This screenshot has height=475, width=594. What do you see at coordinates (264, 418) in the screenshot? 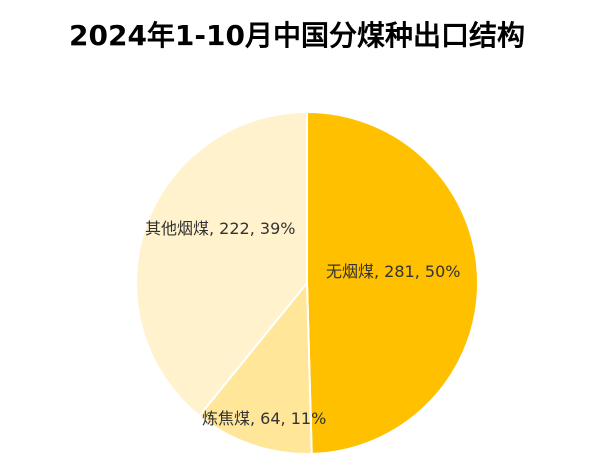
I see `data-label-coking-coal: 炼焦煤, 64, 11%` at bounding box center [264, 418].